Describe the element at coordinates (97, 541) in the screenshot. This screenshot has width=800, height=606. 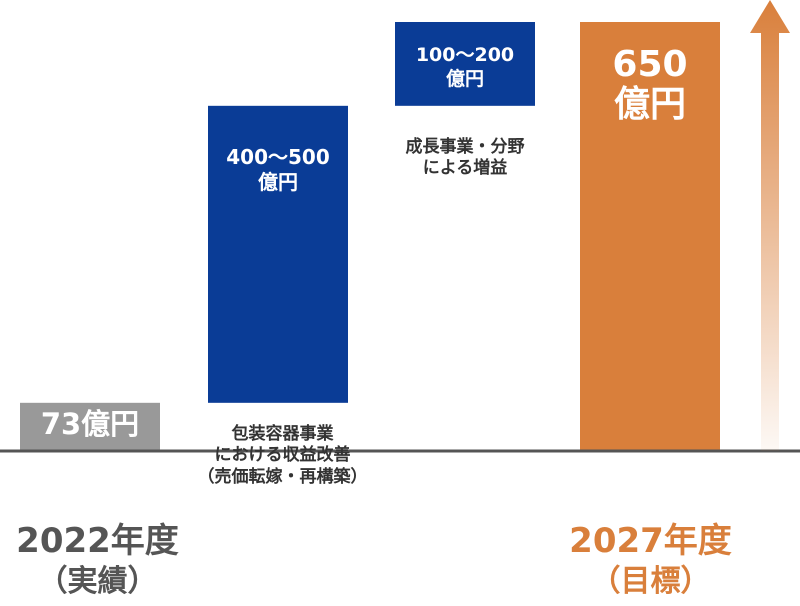
I see `year-label-2022-line1: 2022年度` at that location.